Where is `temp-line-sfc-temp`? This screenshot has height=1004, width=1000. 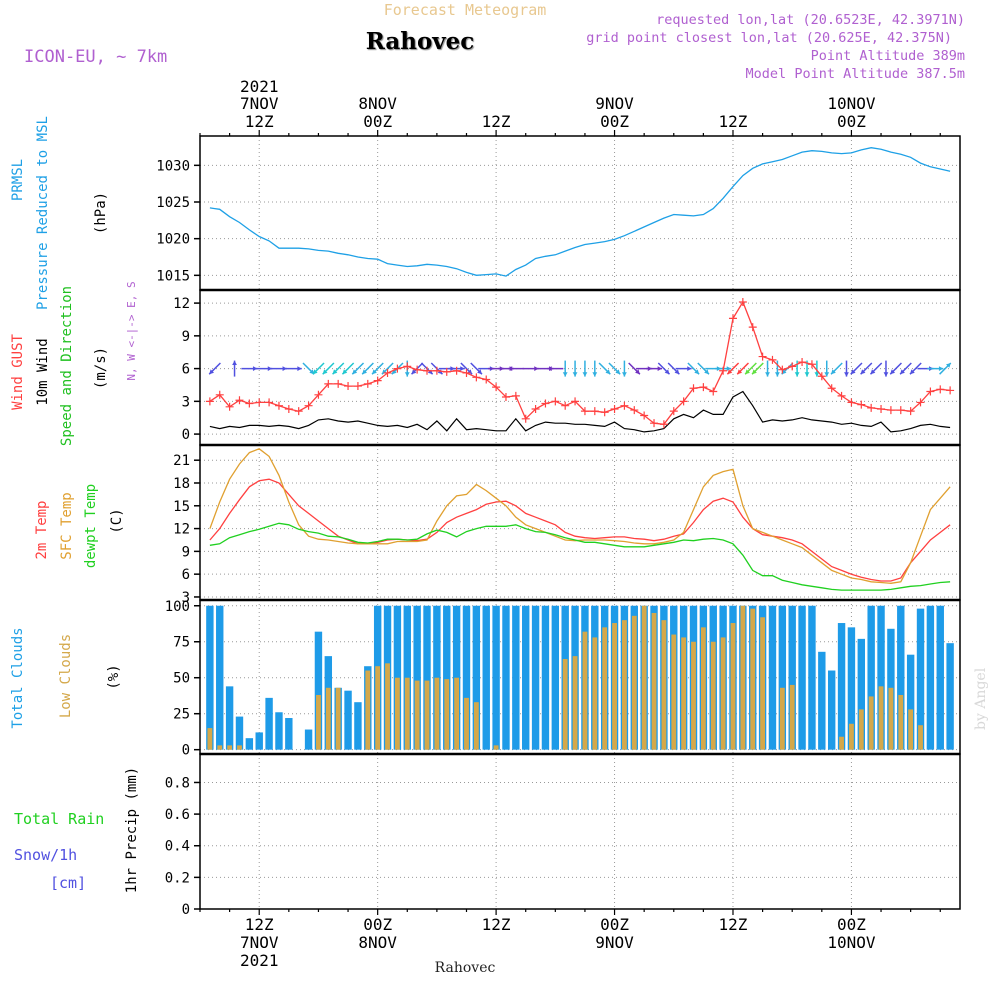 temp-line-sfc-temp is located at coordinates (580, 516).